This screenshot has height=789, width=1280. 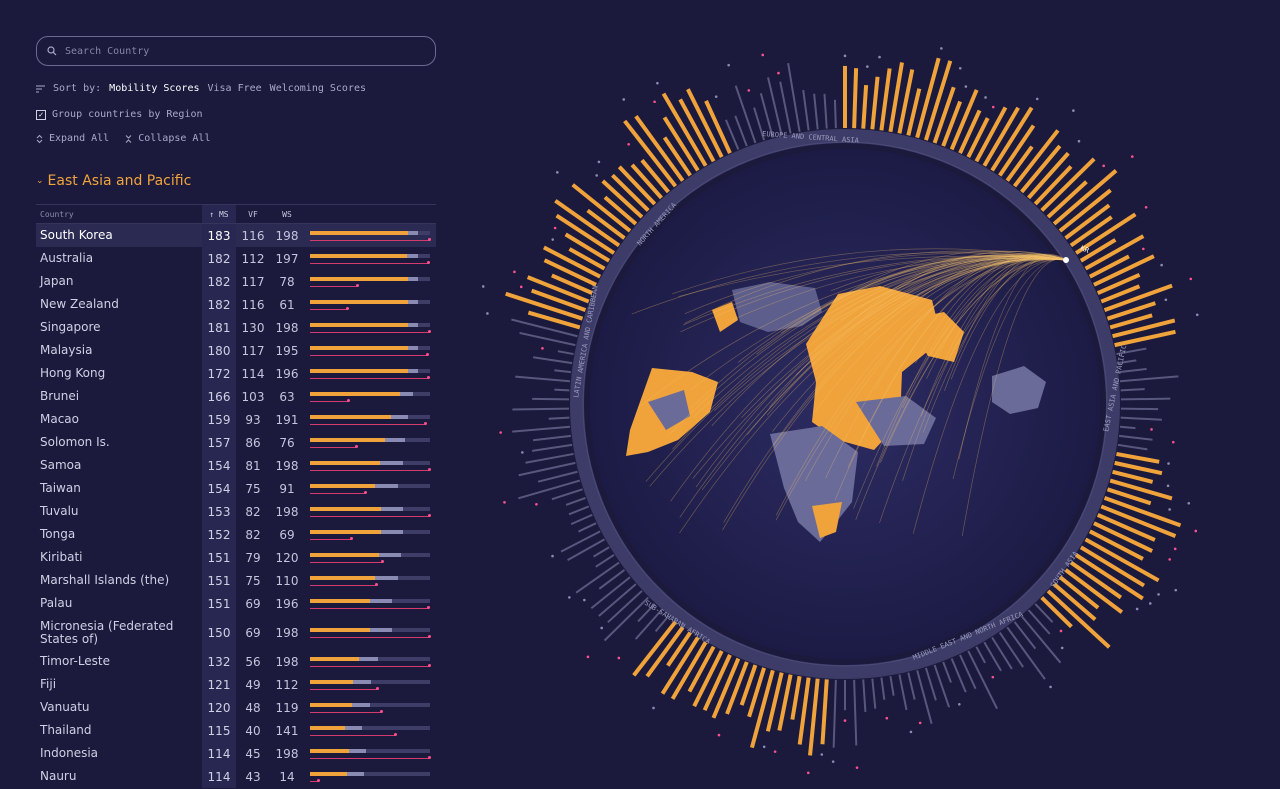 What do you see at coordinates (236, 534) in the screenshot?
I see `table-row: Tonga 152 82 69` at bounding box center [236, 534].